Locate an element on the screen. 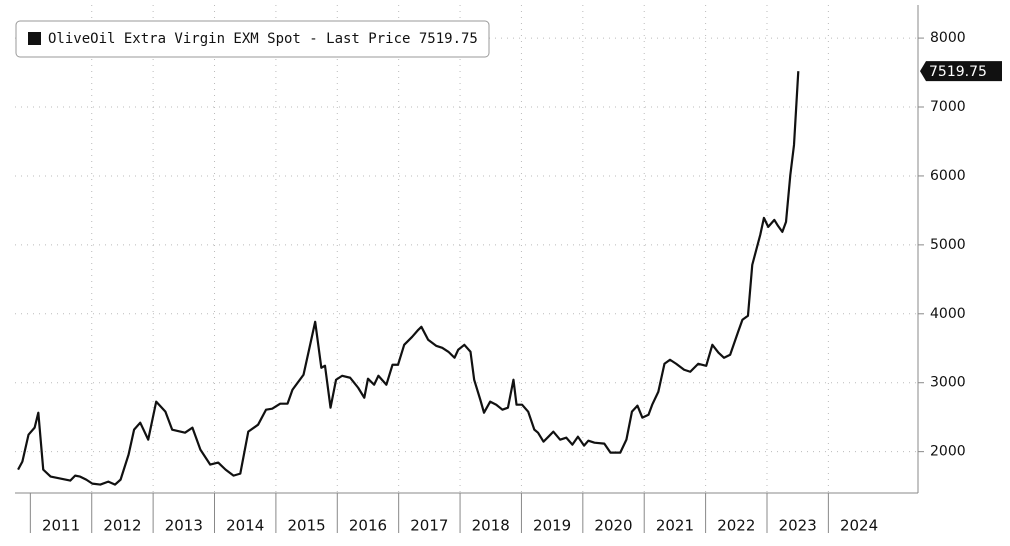 The image size is (1010, 546). x-tick-label: 2012 is located at coordinates (122, 526).